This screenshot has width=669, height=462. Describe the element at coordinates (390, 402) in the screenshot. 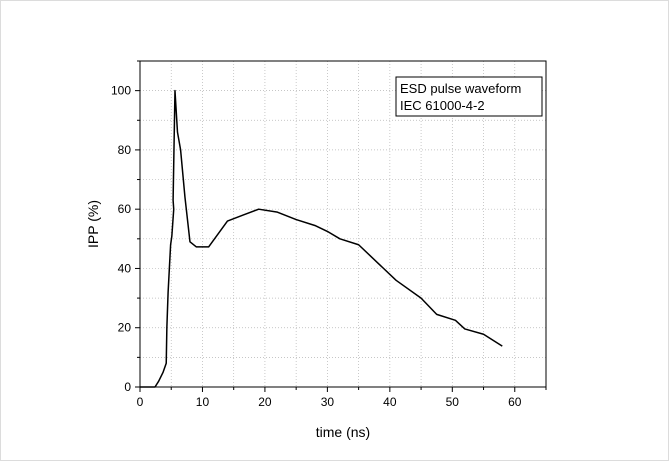

I see `x-tick-label: 40` at that location.